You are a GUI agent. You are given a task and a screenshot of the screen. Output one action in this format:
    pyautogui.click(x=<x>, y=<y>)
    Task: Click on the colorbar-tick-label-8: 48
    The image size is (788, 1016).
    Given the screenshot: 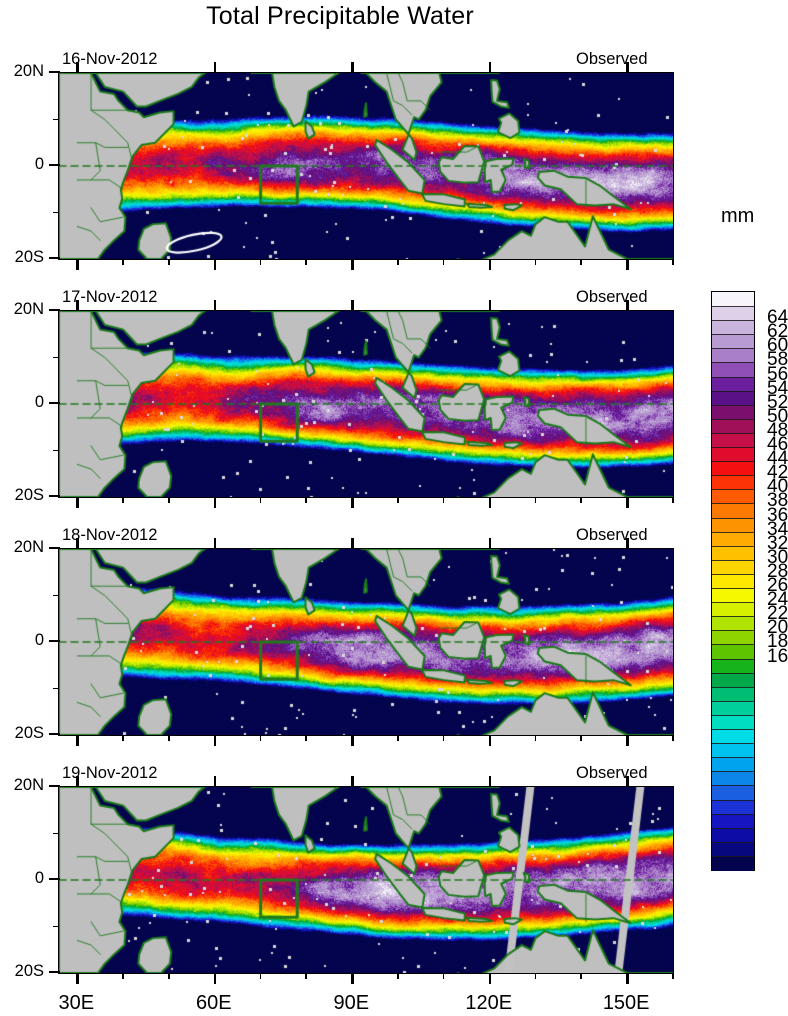 What is the action you would take?
    pyautogui.click(x=777, y=430)
    